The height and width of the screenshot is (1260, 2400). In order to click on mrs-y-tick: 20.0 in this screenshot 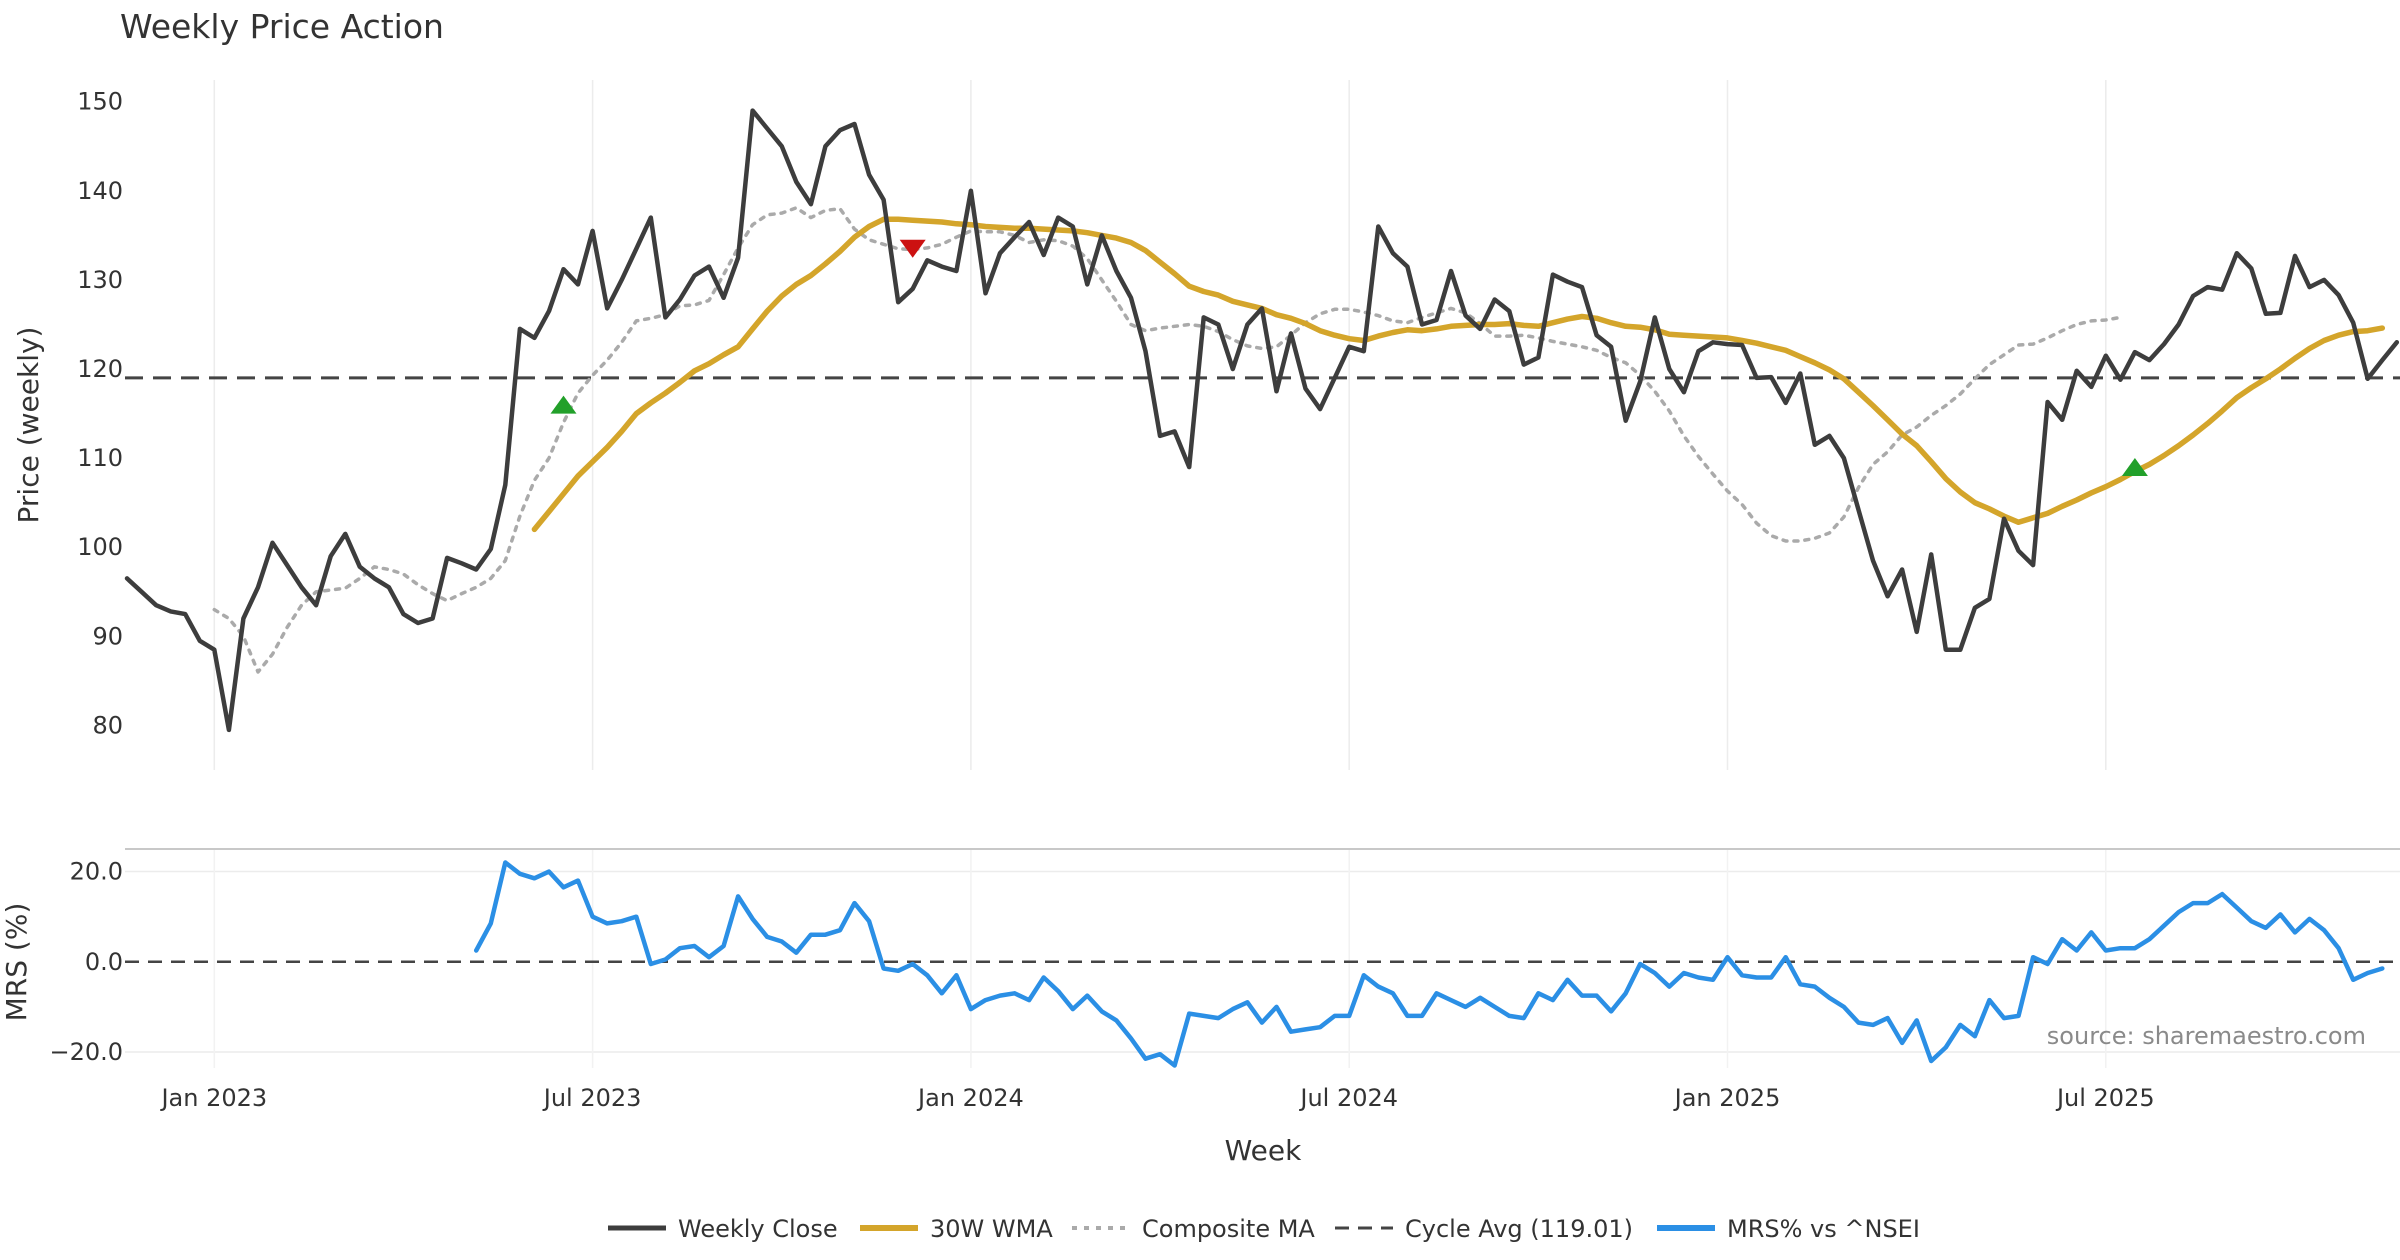, I will do `click(96, 872)`.